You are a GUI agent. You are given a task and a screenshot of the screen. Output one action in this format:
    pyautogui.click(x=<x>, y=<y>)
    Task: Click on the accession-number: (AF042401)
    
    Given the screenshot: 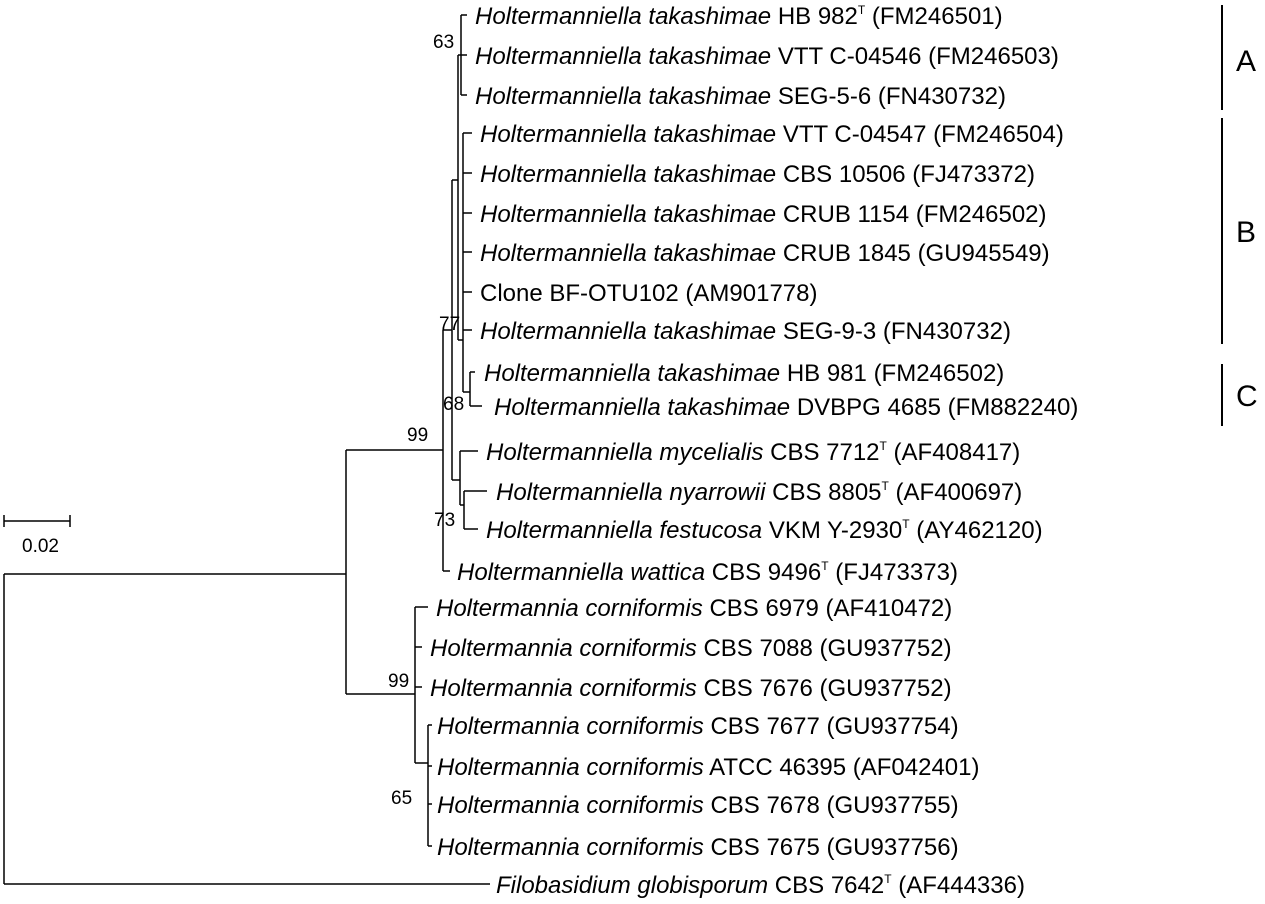 What is the action you would take?
    pyautogui.click(x=916, y=767)
    